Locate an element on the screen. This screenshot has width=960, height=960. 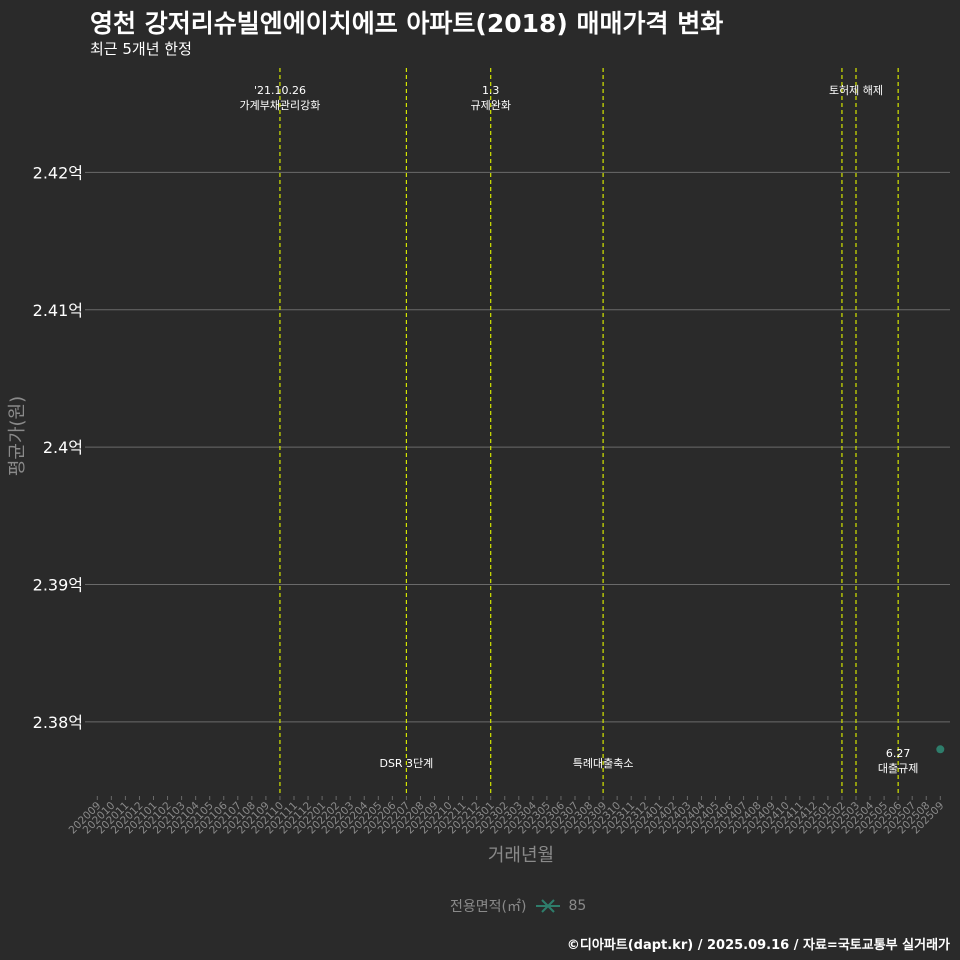
event-annotation: 6.27 대출규제 is located at coordinates (898, 761).